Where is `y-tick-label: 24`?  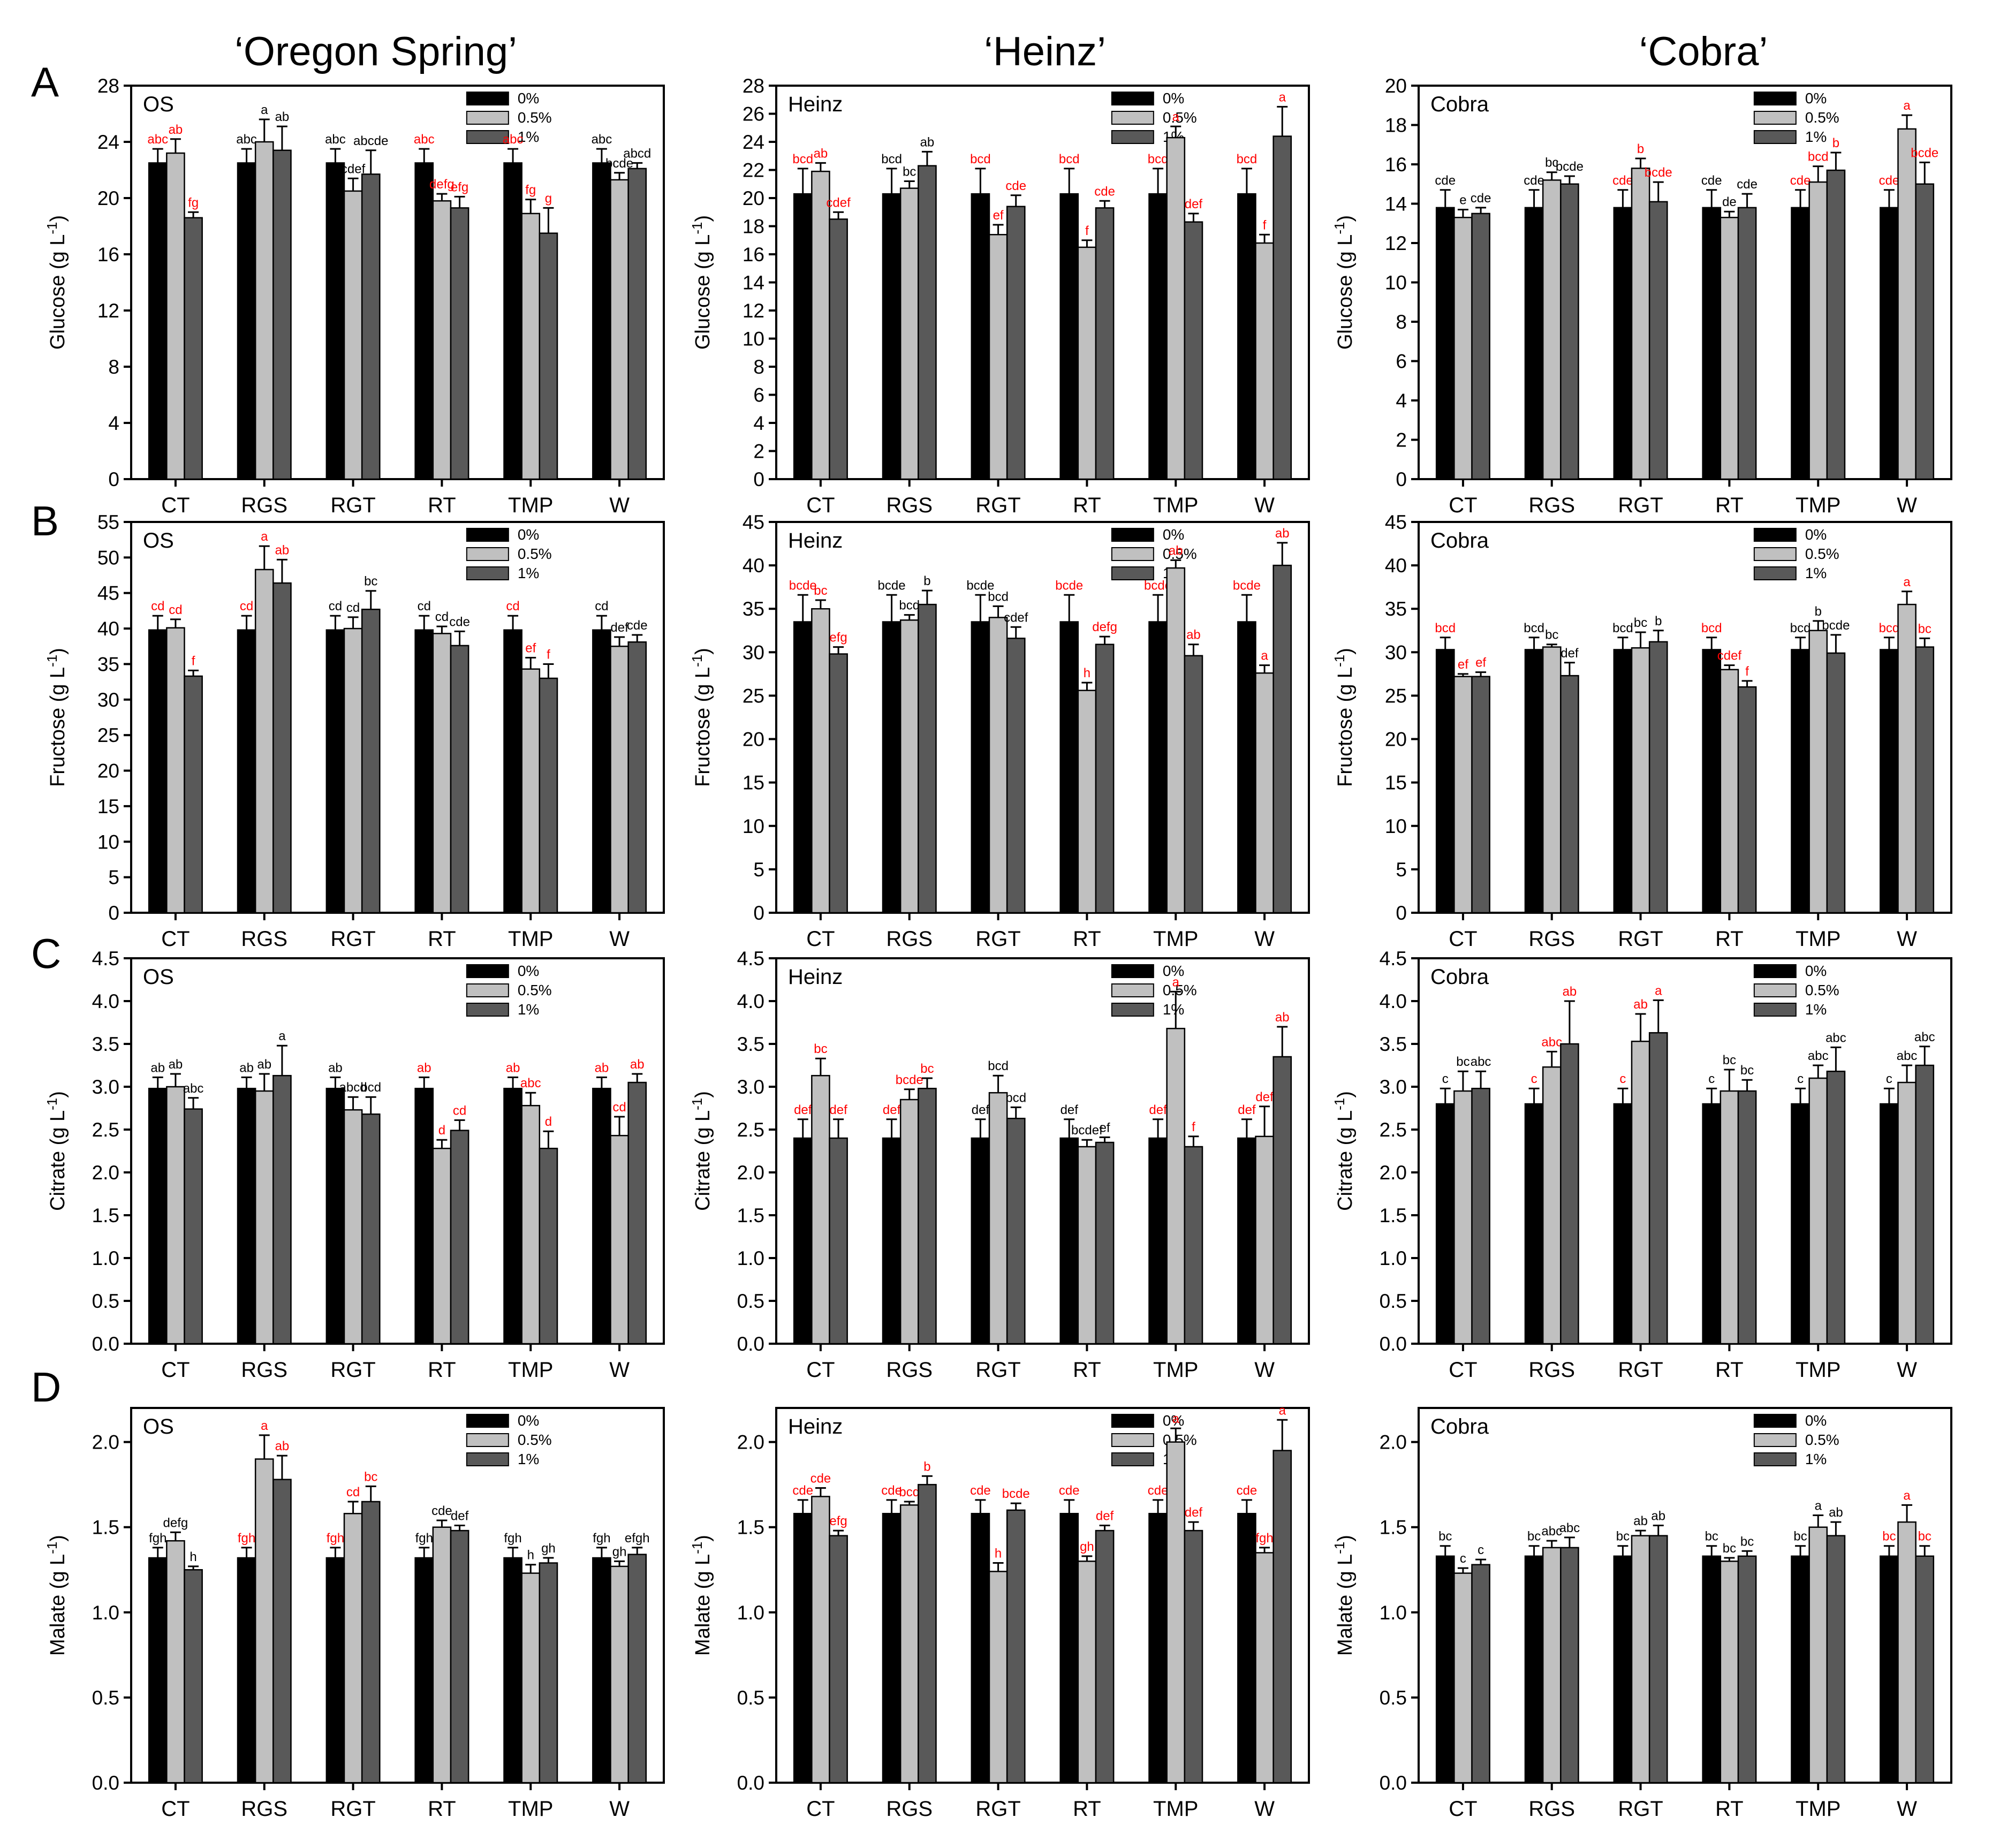
y-tick-label: 24 is located at coordinates (108, 142).